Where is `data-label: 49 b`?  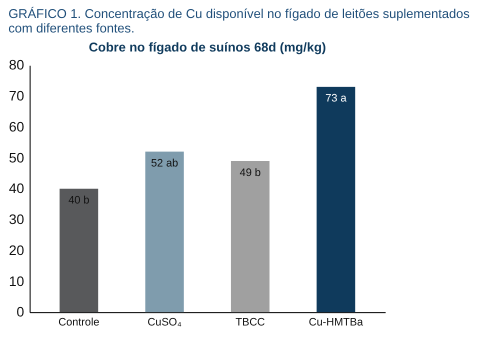 data-label: 49 b is located at coordinates (250, 172).